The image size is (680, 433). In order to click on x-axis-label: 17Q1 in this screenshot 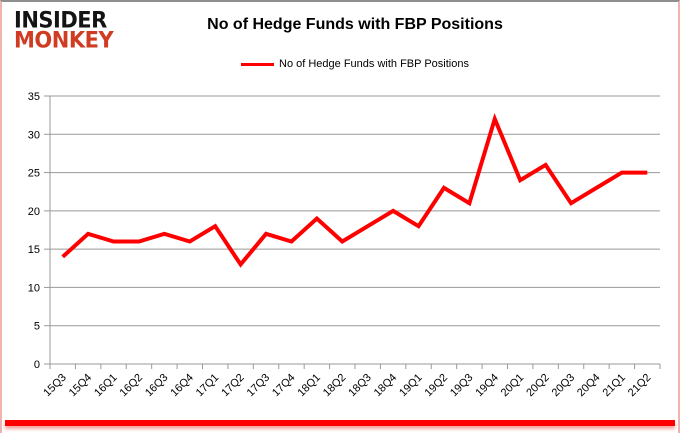, I will do `click(208, 386)`.